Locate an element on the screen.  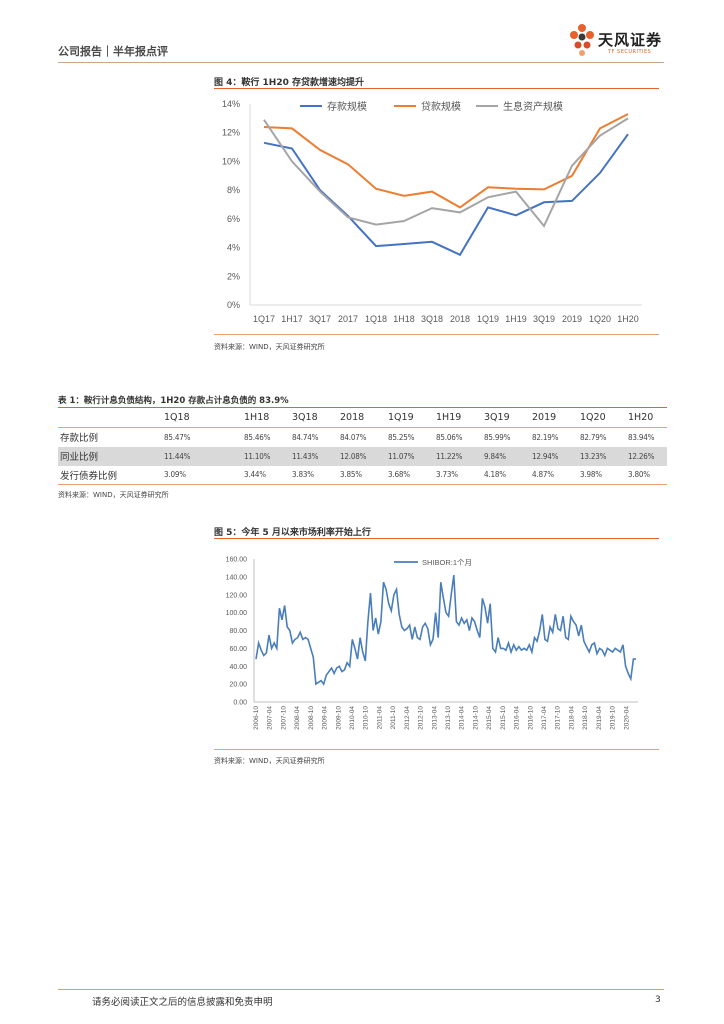
chart1-xtick-label: 1Q17 is located at coordinates (264, 319).